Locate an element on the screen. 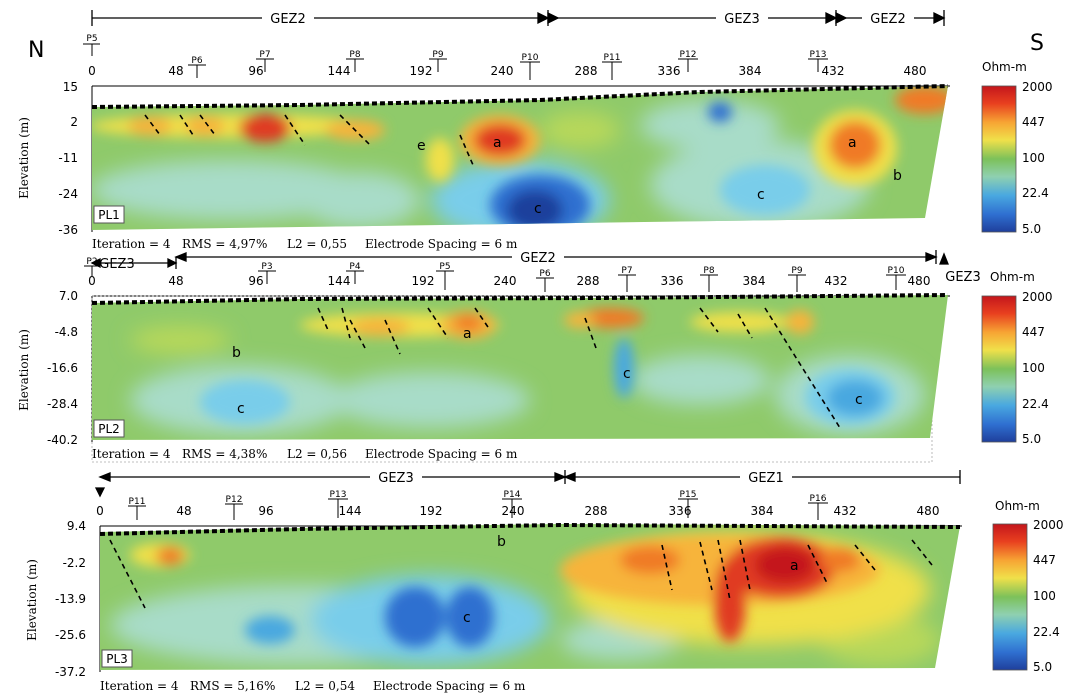 Image resolution: width=1069 pixels, height=698 pixels. pl1-xtick: 144 is located at coordinates (339, 71).